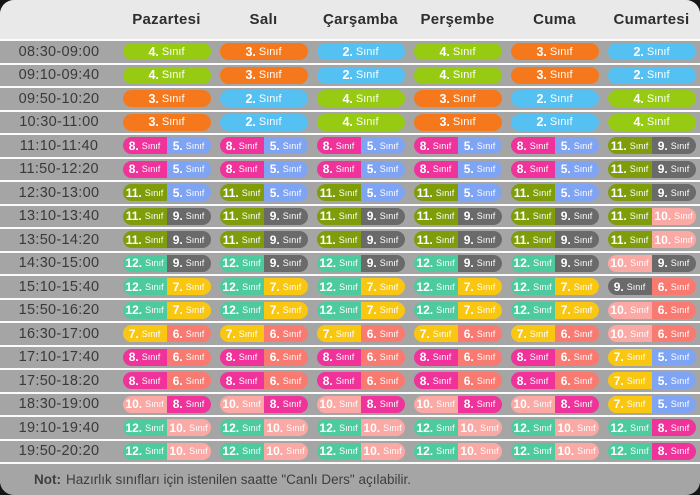 The width and height of the screenshot is (700, 495). Describe the element at coordinates (59, 263) in the screenshot. I see `time-slot: 14:30-15:00` at that location.